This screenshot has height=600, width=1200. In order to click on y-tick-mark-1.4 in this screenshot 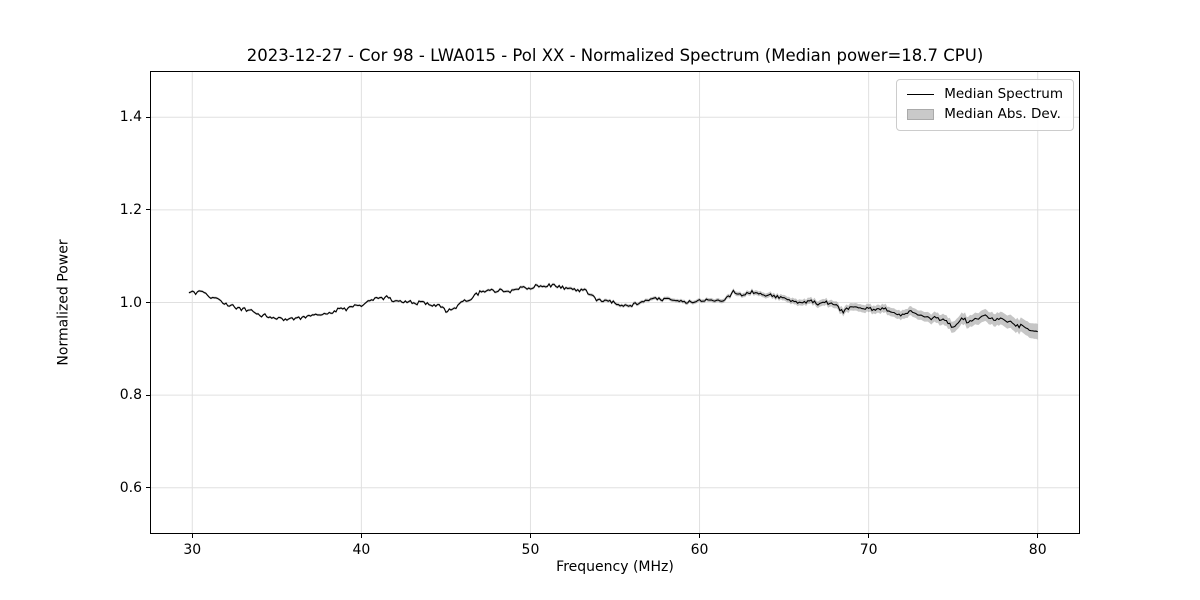, I will do `click(148, 117)`.